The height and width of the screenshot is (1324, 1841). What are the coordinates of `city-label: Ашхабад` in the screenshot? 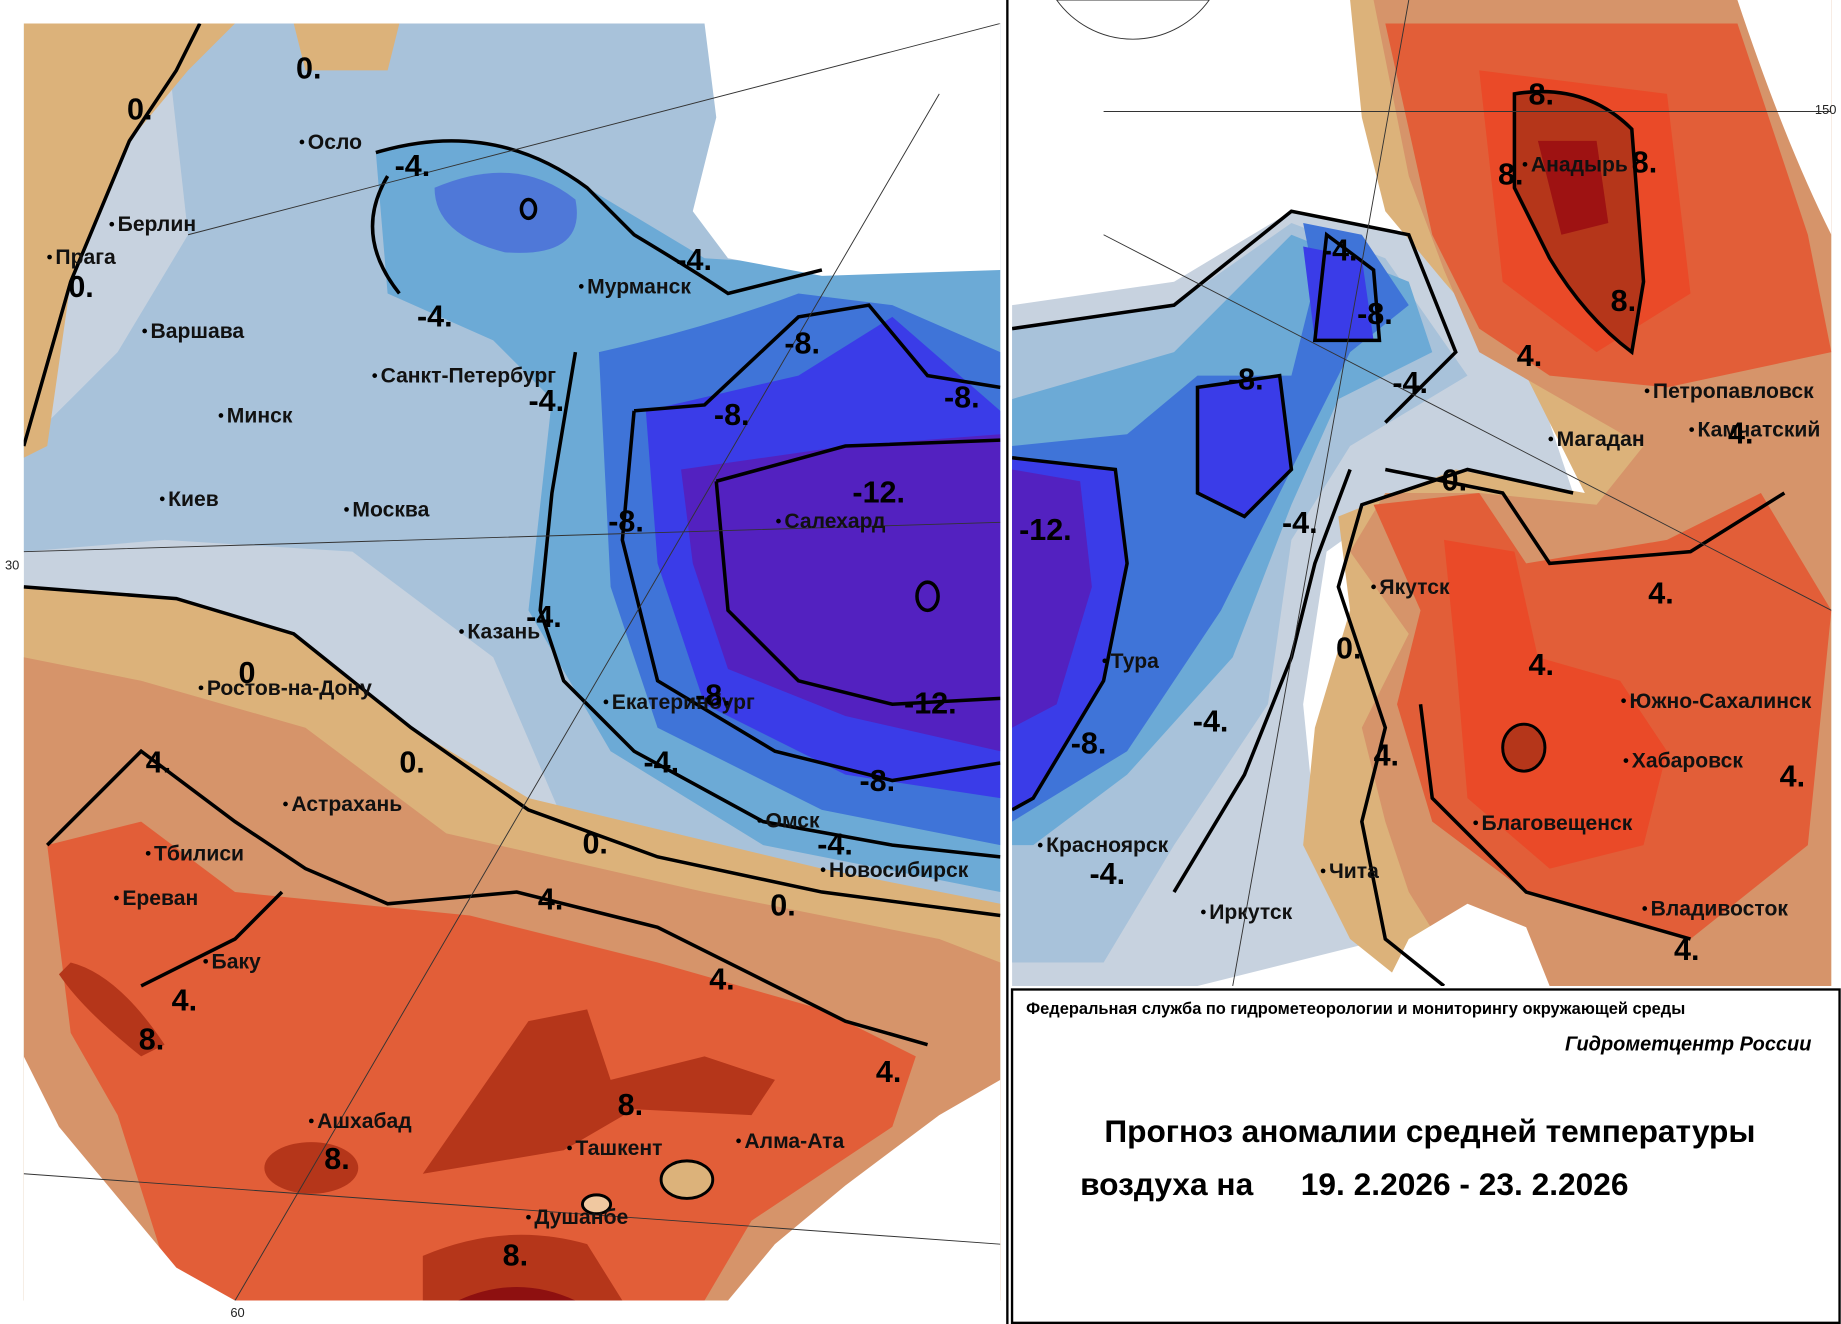 It's located at (364, 1121).